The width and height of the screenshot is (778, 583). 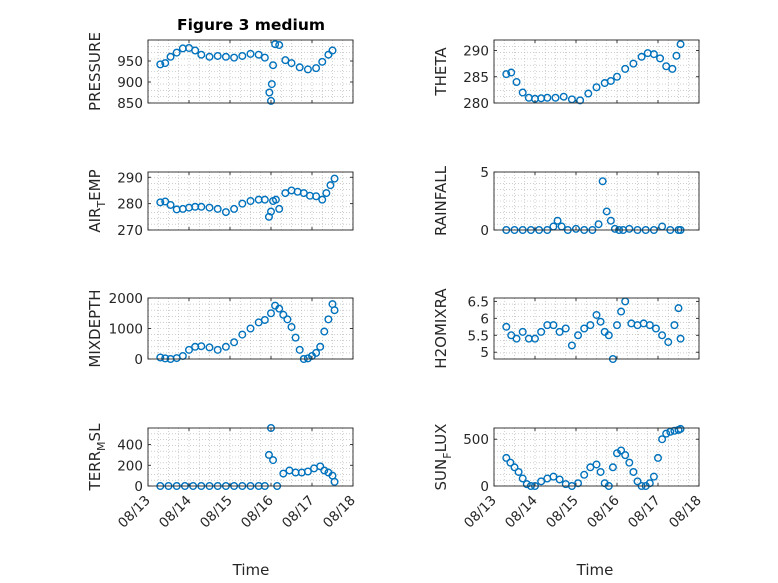 I want to click on y-axis-label-pressure: PRESSURE, so click(x=95, y=71).